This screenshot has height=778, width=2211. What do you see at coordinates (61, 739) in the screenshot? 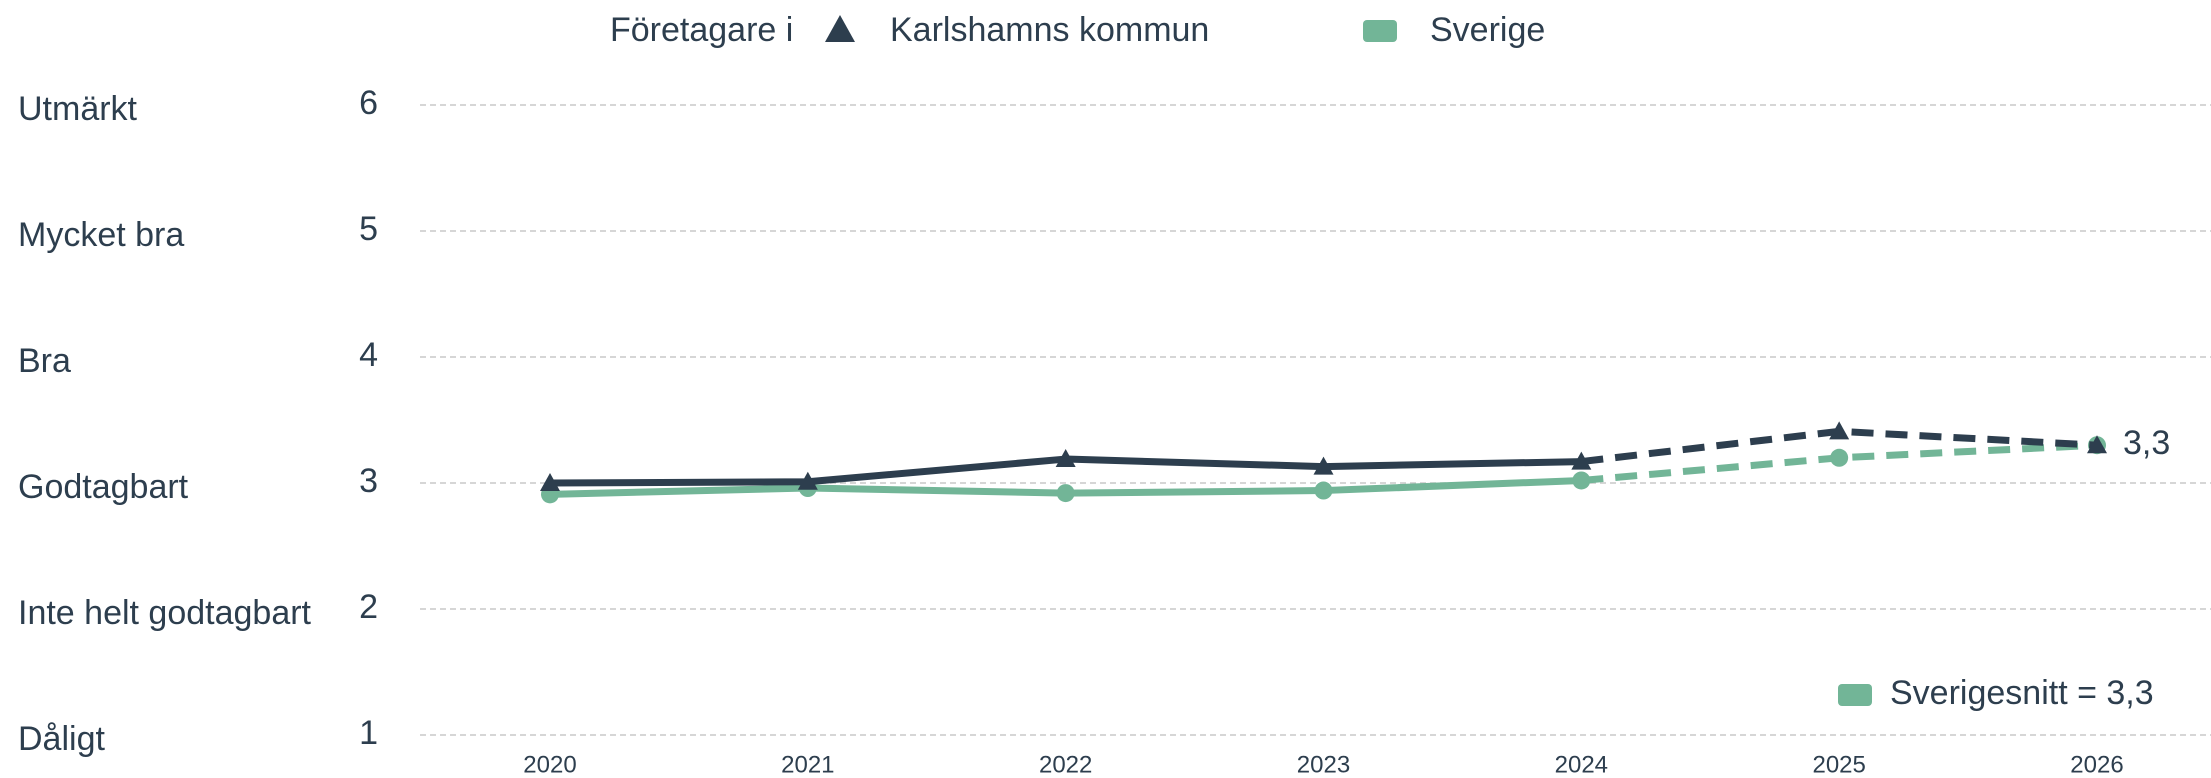
I see `y-category-label: Dåligt` at bounding box center [61, 739].